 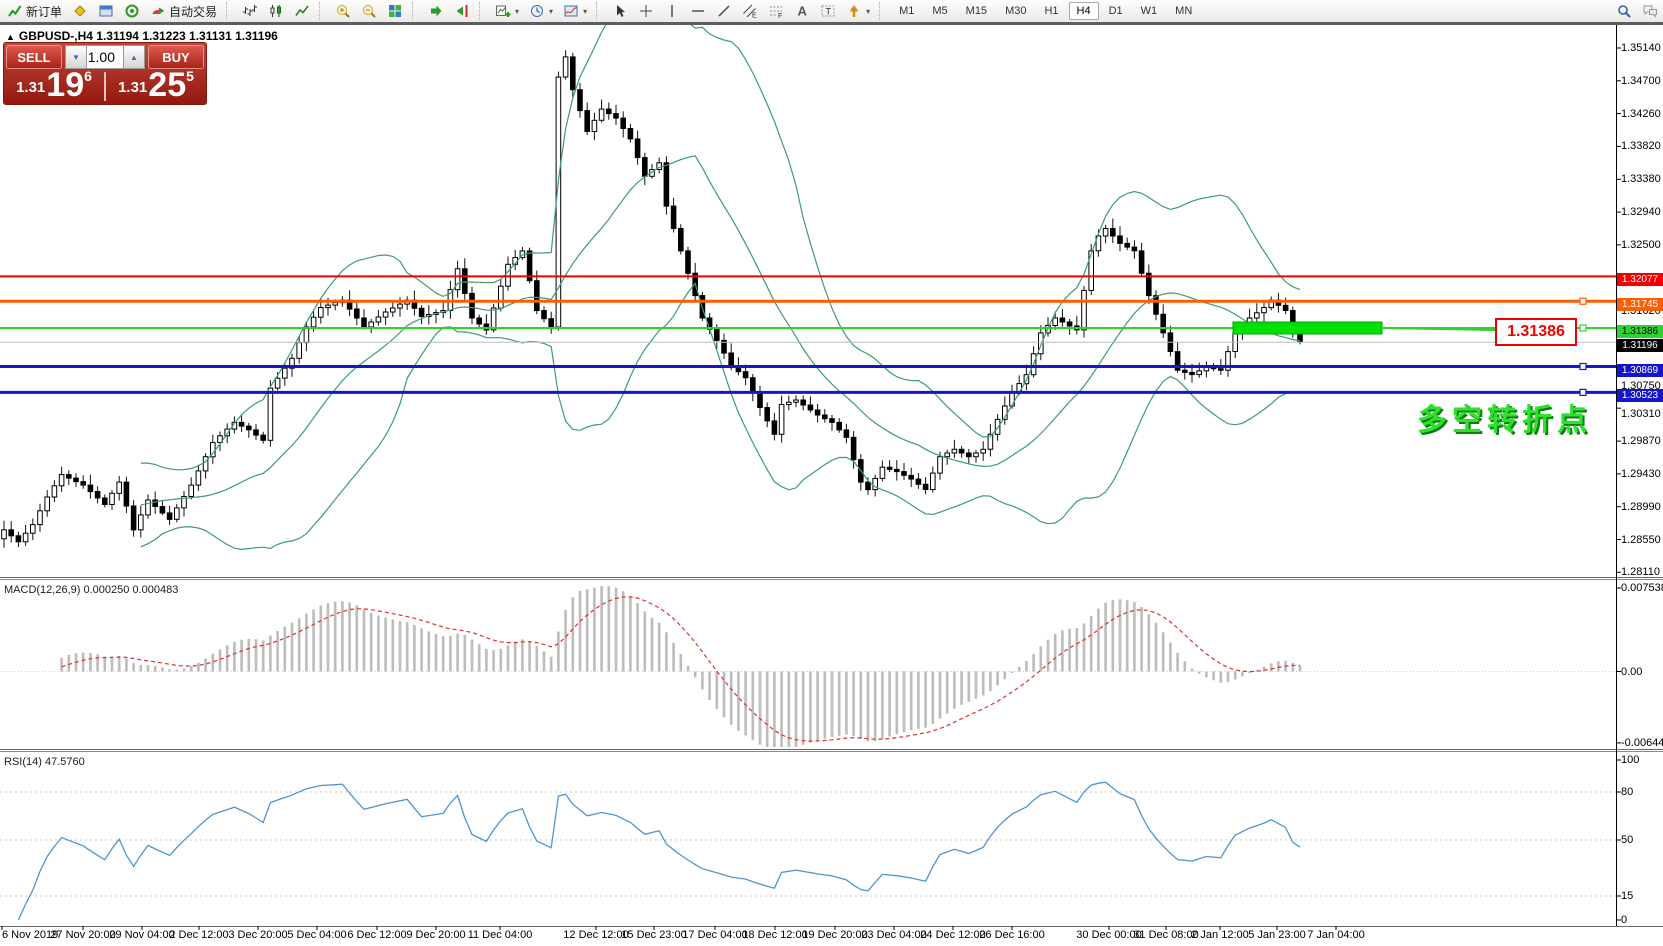 What do you see at coordinates (1536, 332) in the screenshot?
I see `price-annotation-box: 1.31386` at bounding box center [1536, 332].